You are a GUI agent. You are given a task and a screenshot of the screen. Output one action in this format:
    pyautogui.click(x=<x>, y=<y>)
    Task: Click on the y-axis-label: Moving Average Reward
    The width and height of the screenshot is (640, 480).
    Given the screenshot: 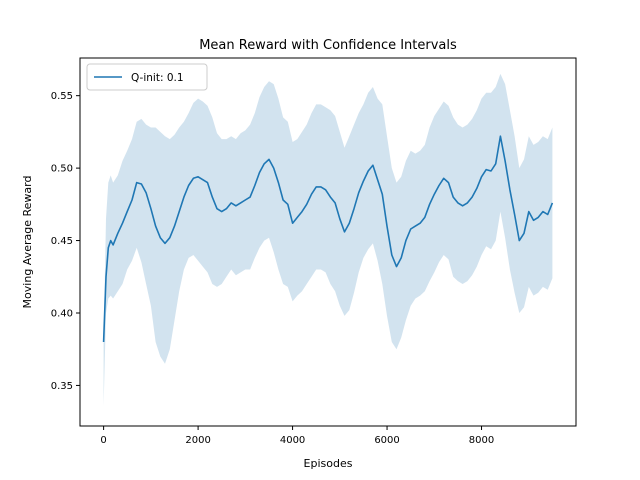 What is the action you would take?
    pyautogui.click(x=27, y=242)
    